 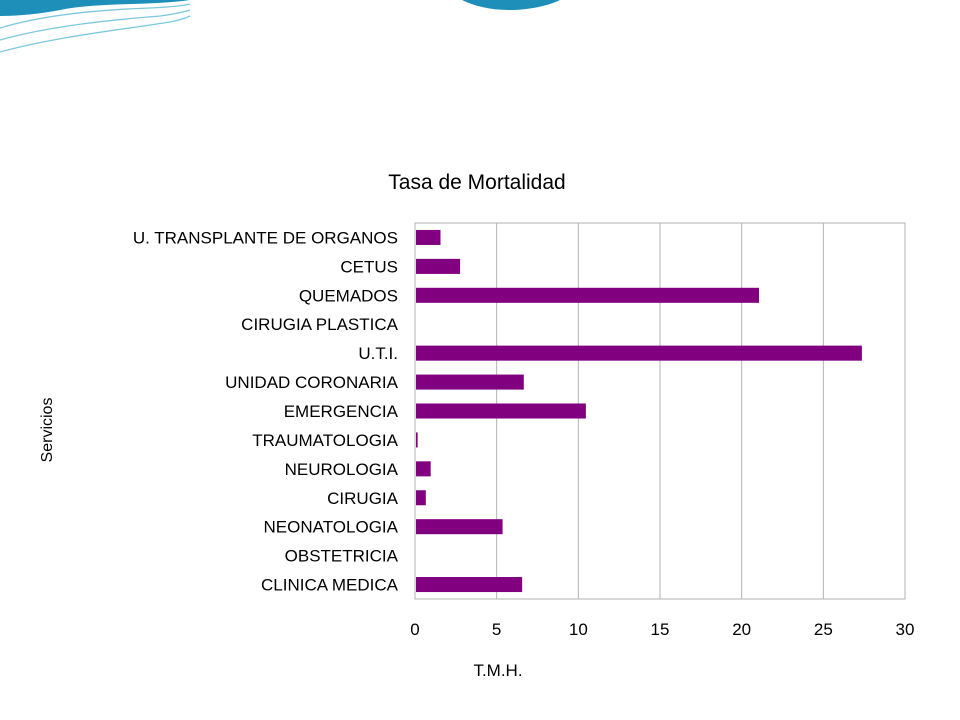 I want to click on category-label: UNIDAD CORONARIA, so click(x=312, y=382).